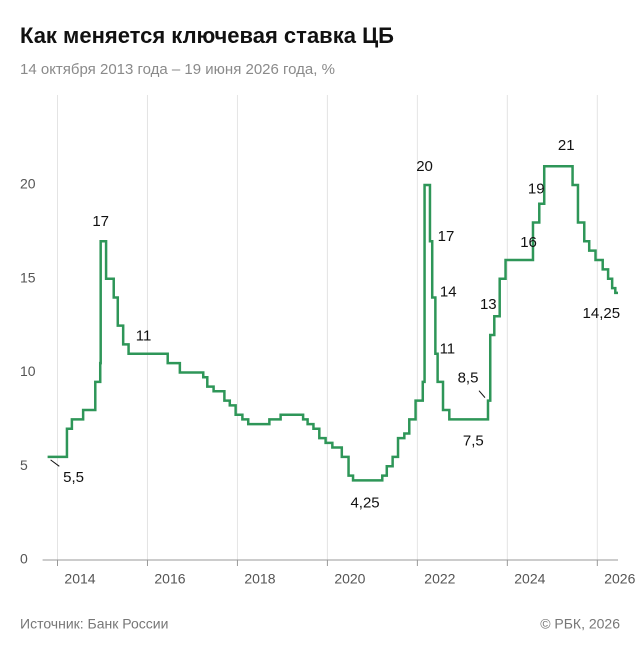 The image size is (640, 653). I want to click on value-label: 13, so click(488, 304).